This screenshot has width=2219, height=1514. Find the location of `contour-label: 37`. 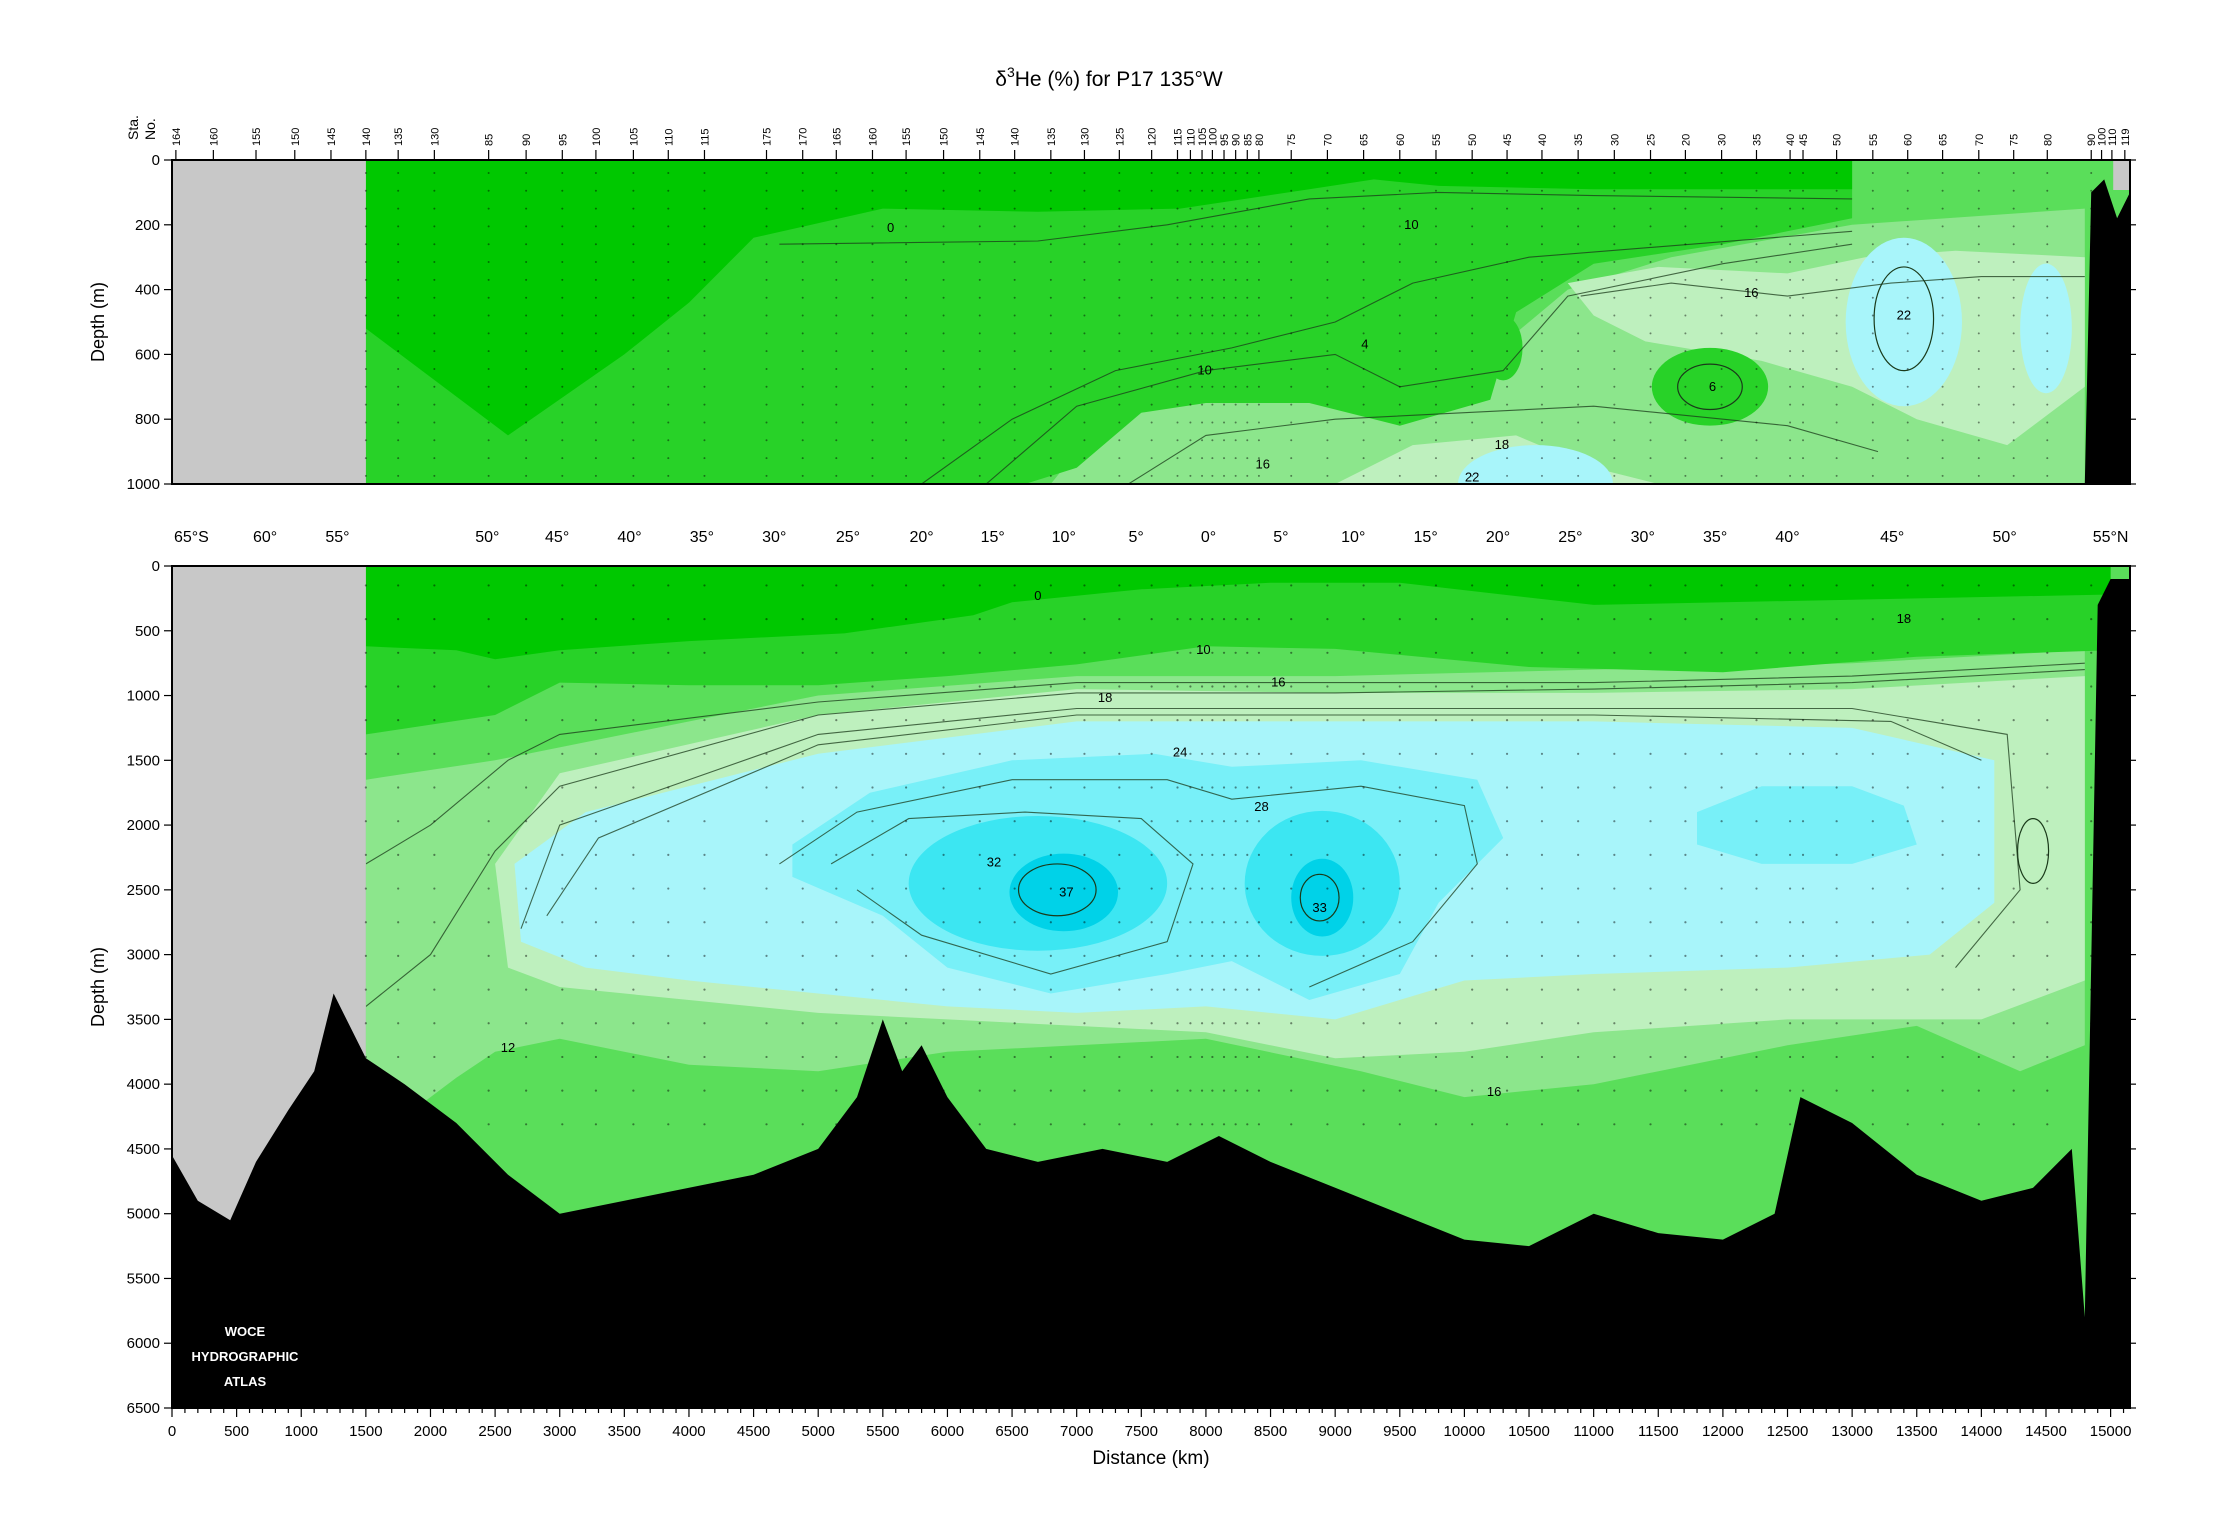

contour-label: 37 is located at coordinates (1066, 891).